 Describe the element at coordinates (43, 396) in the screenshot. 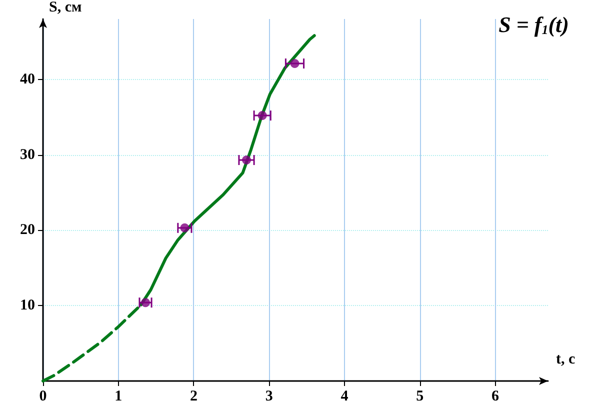

I see `x-tick-label: 0` at that location.